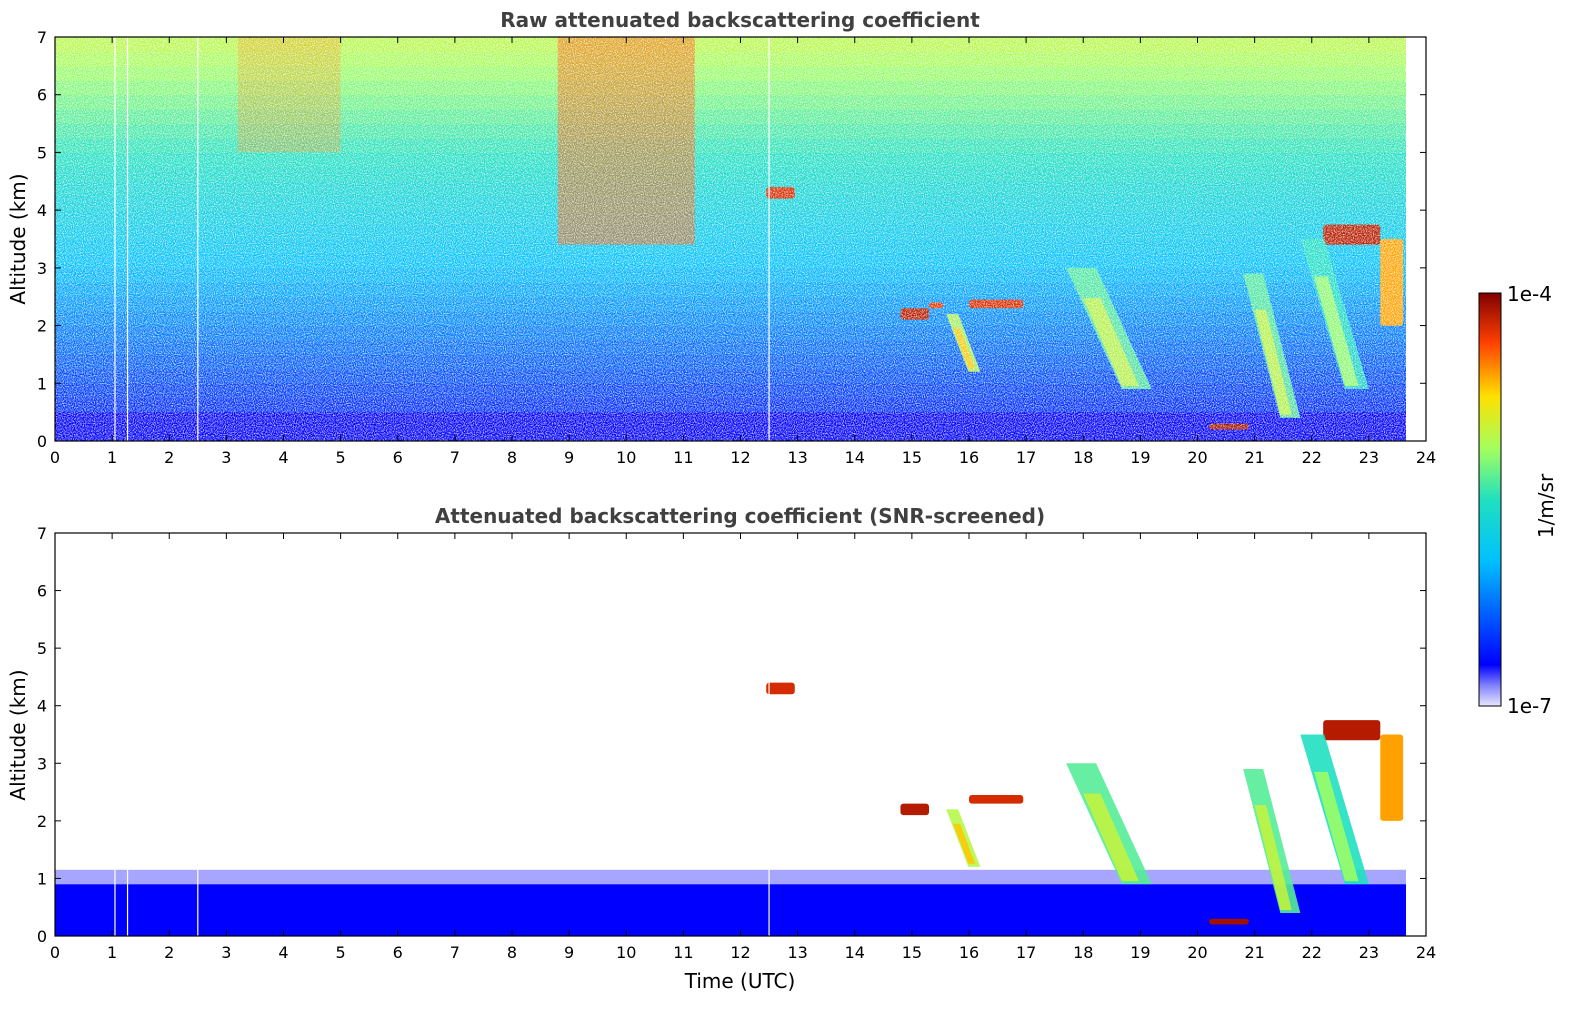 The image size is (1595, 1020). I want to click on panel-raw-ylabel: Altitude (km), so click(18, 238).